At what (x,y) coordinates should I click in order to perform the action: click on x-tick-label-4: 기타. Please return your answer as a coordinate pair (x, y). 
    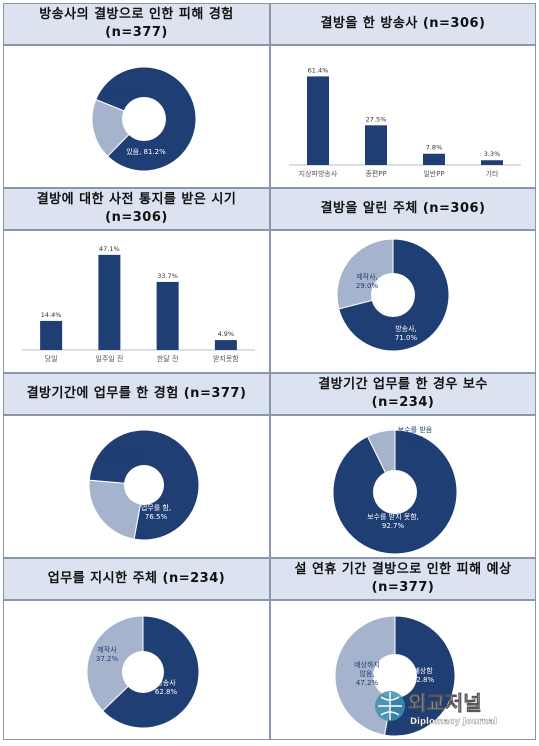
    Looking at the image, I should click on (492, 173).